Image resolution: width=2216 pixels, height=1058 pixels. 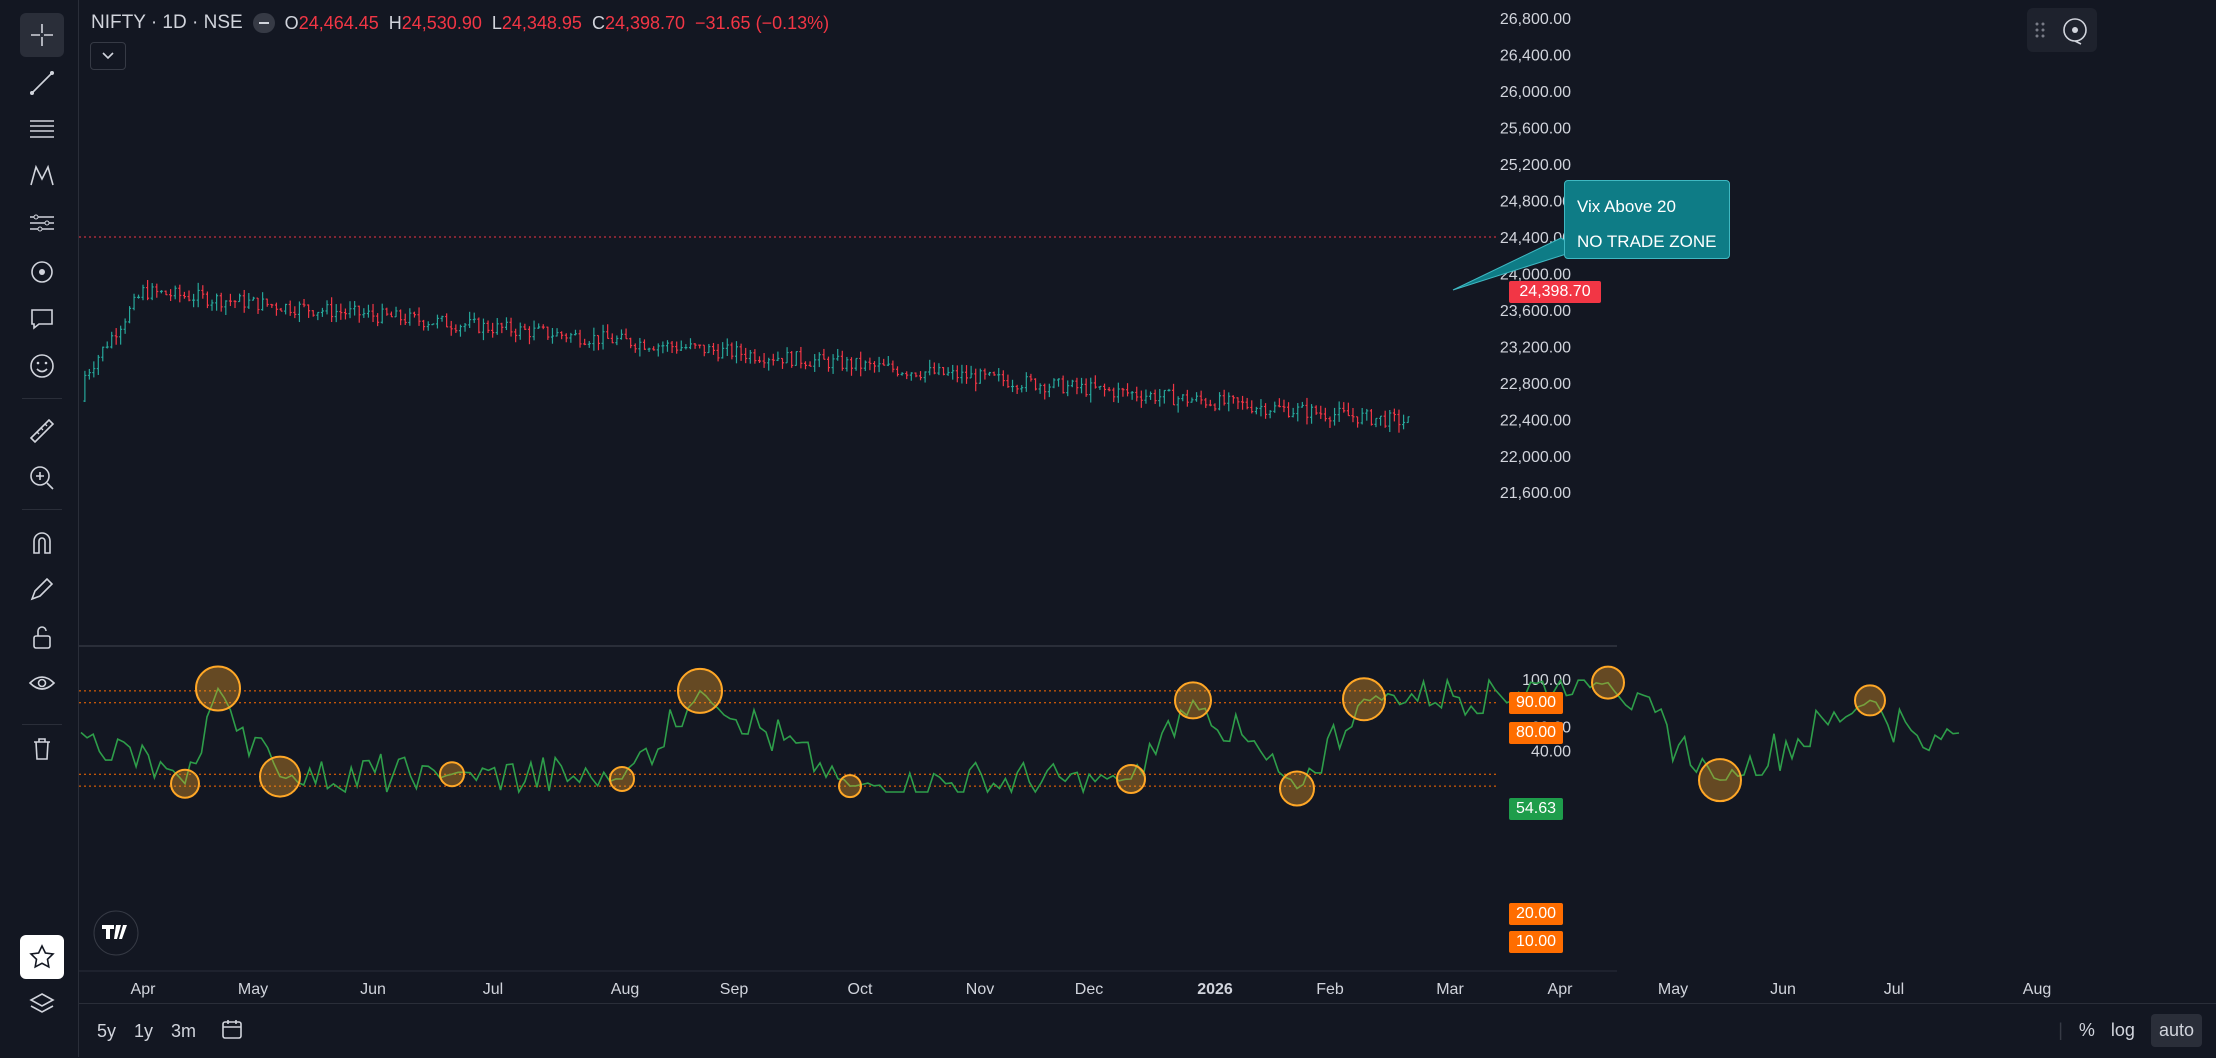 What do you see at coordinates (980, 989) in the screenshot?
I see `time-axis-label: Nov` at bounding box center [980, 989].